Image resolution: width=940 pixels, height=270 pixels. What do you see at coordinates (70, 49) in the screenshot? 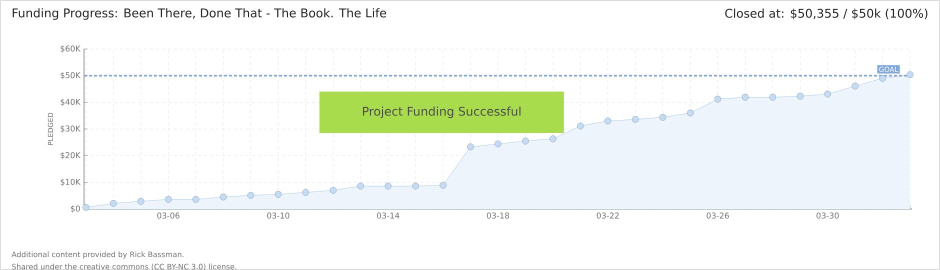
I see `y-tick-label: $60K` at bounding box center [70, 49].